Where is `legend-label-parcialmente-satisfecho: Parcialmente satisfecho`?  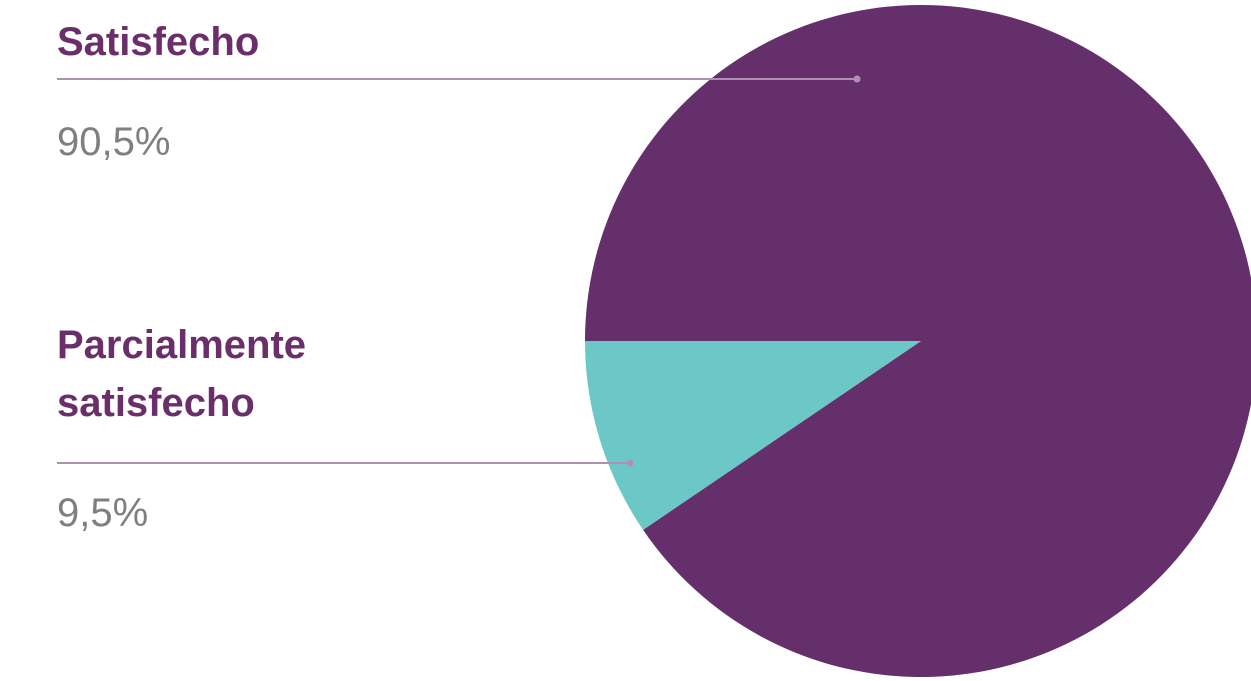 legend-label-parcialmente-satisfecho: Parcialmente satisfecho is located at coordinates (182, 374).